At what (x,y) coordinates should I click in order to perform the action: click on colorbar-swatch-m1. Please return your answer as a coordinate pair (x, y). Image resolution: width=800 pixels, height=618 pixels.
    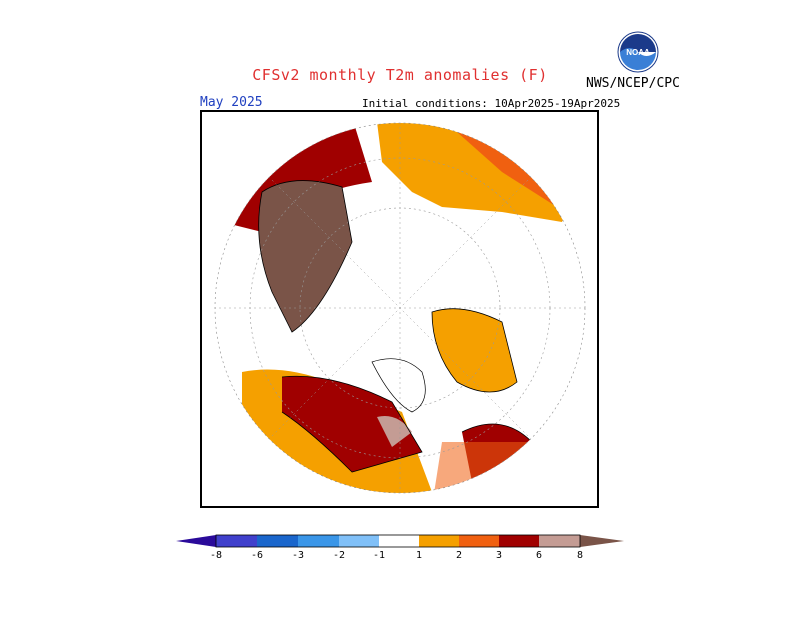
    Looking at the image, I should click on (359, 541).